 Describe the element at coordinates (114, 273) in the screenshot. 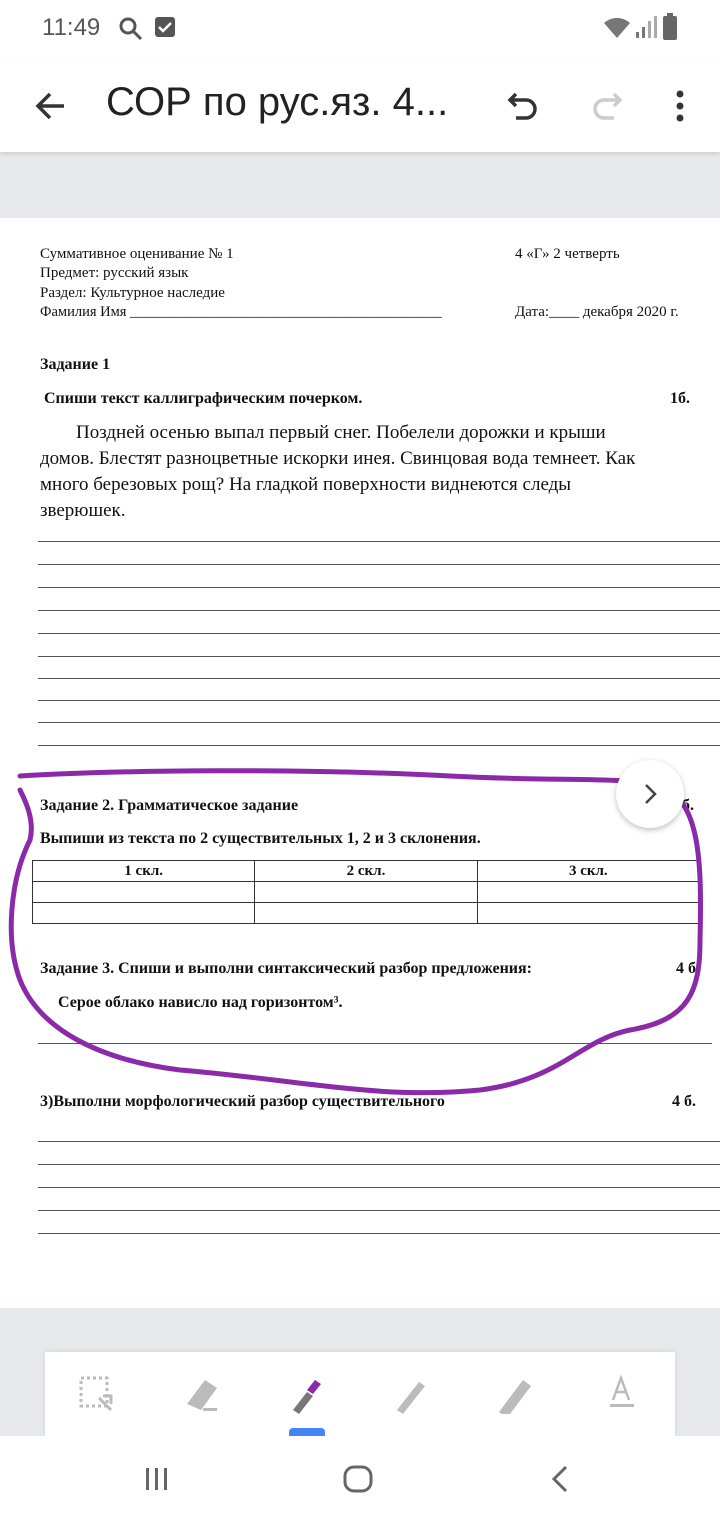

I see `header-subject: Предмет: русский язык` at that location.